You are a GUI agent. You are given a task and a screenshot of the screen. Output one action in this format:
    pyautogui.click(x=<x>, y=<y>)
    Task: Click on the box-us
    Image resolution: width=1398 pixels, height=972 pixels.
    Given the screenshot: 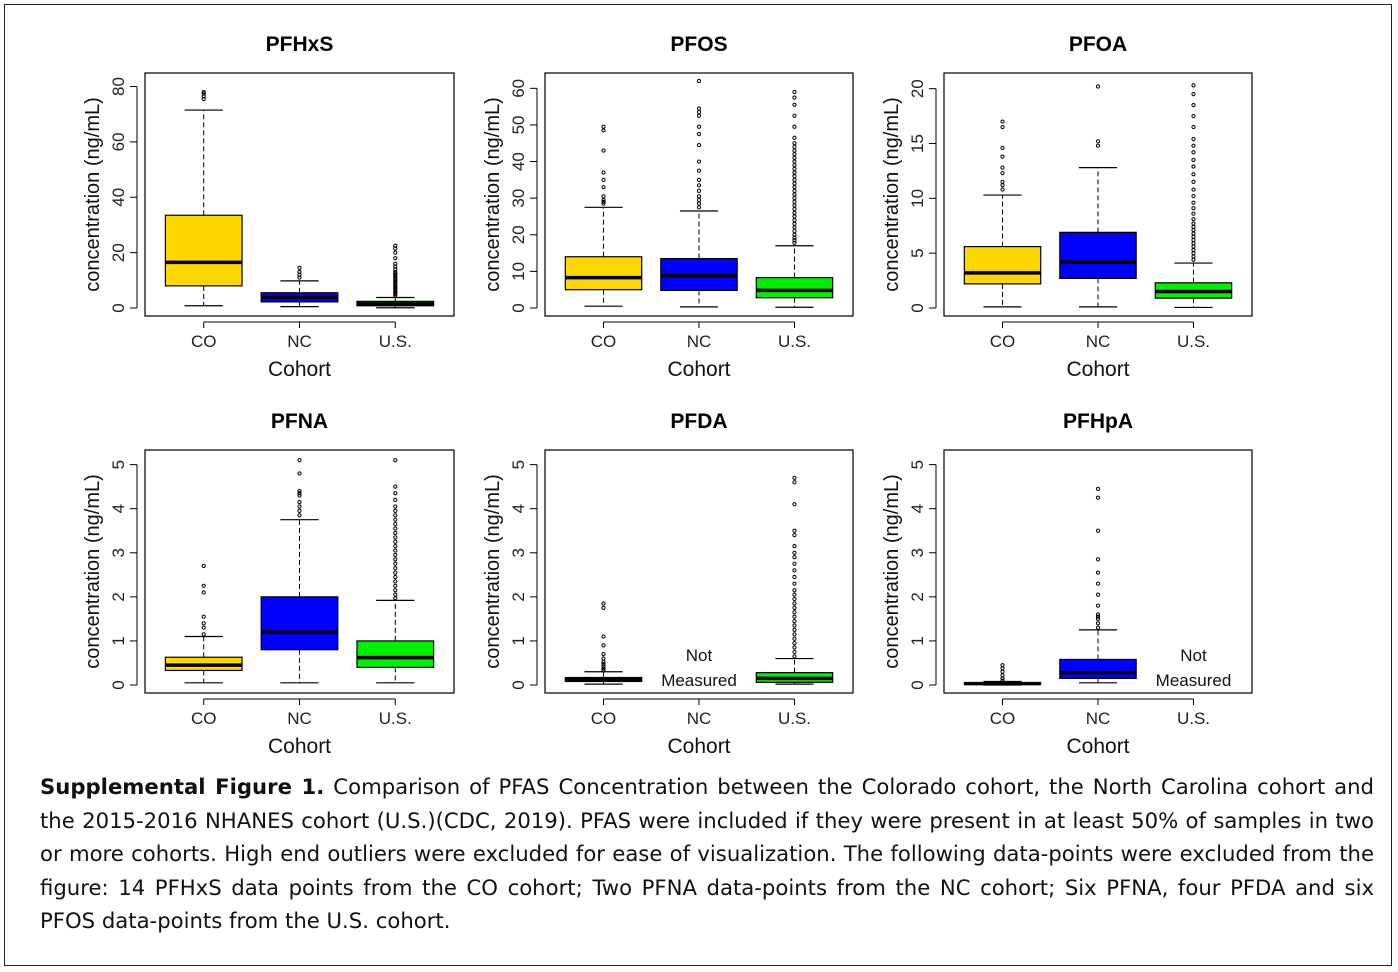 What is the action you would take?
    pyautogui.click(x=395, y=276)
    